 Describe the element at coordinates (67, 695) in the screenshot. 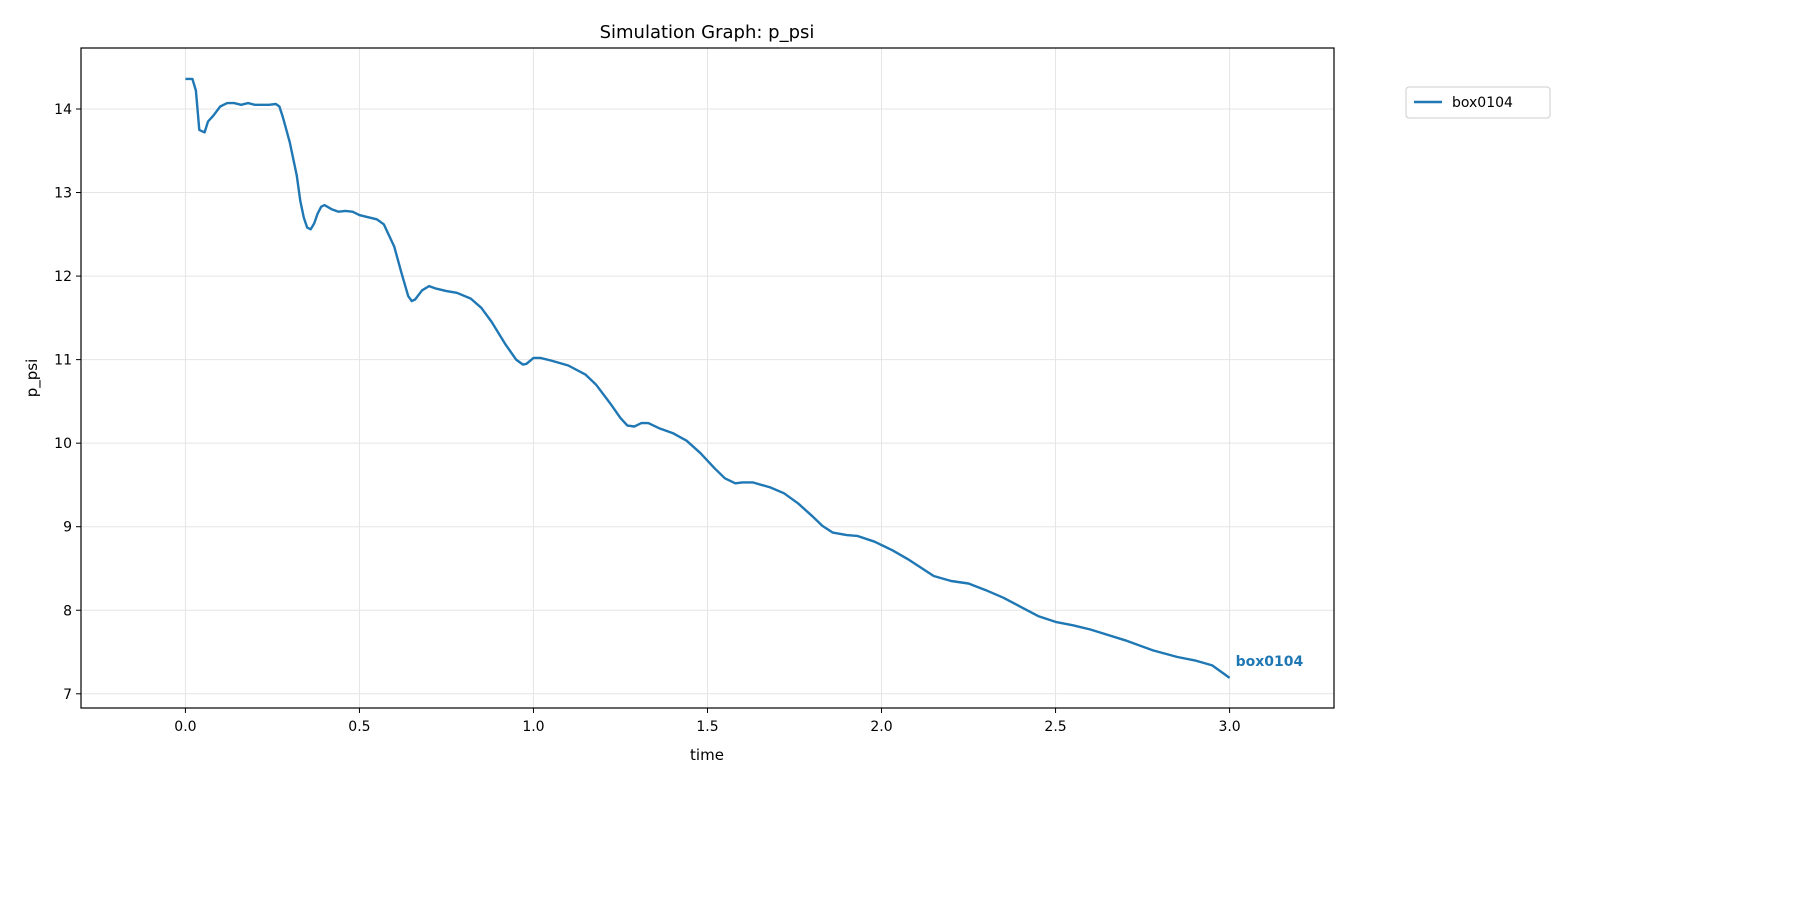

I see `y-tick-label: 7` at that location.